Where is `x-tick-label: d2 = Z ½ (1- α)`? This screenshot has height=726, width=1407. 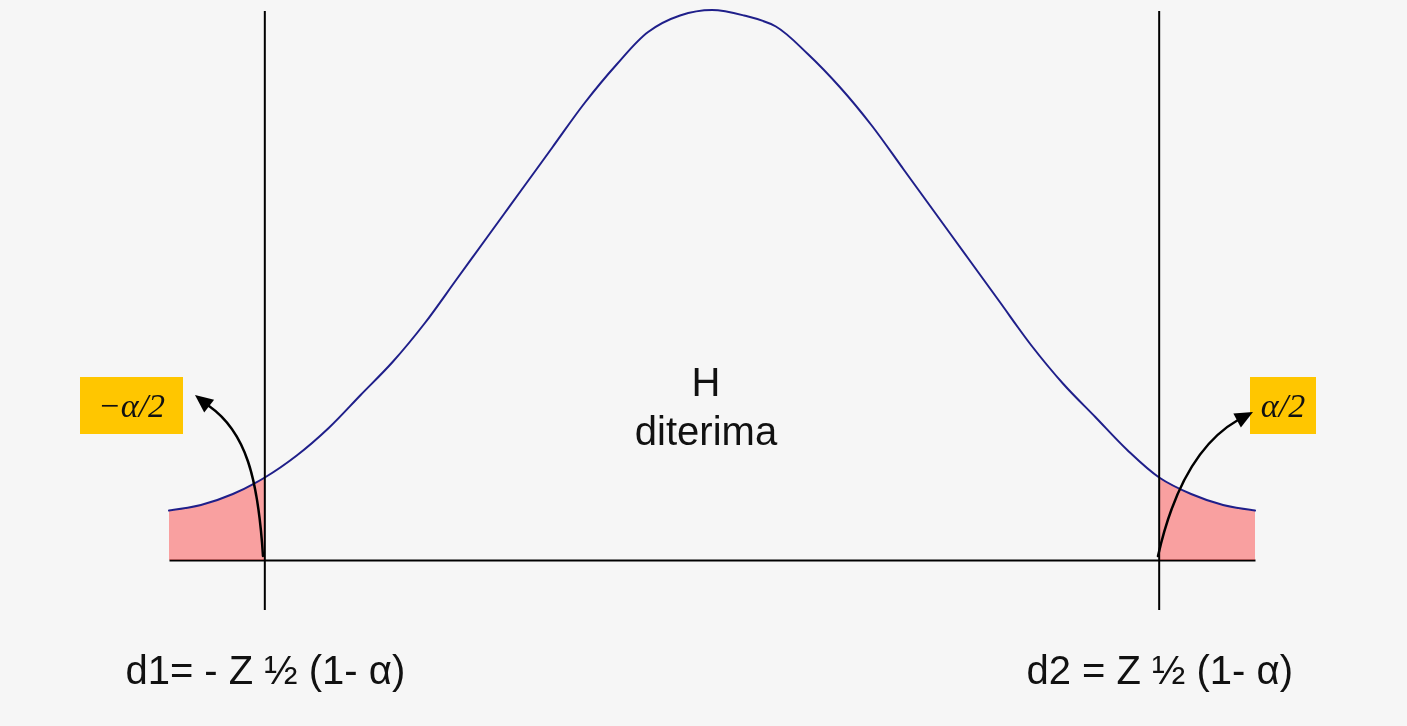
x-tick-label: d2 = Z ½ (1- α) is located at coordinates (1159, 669).